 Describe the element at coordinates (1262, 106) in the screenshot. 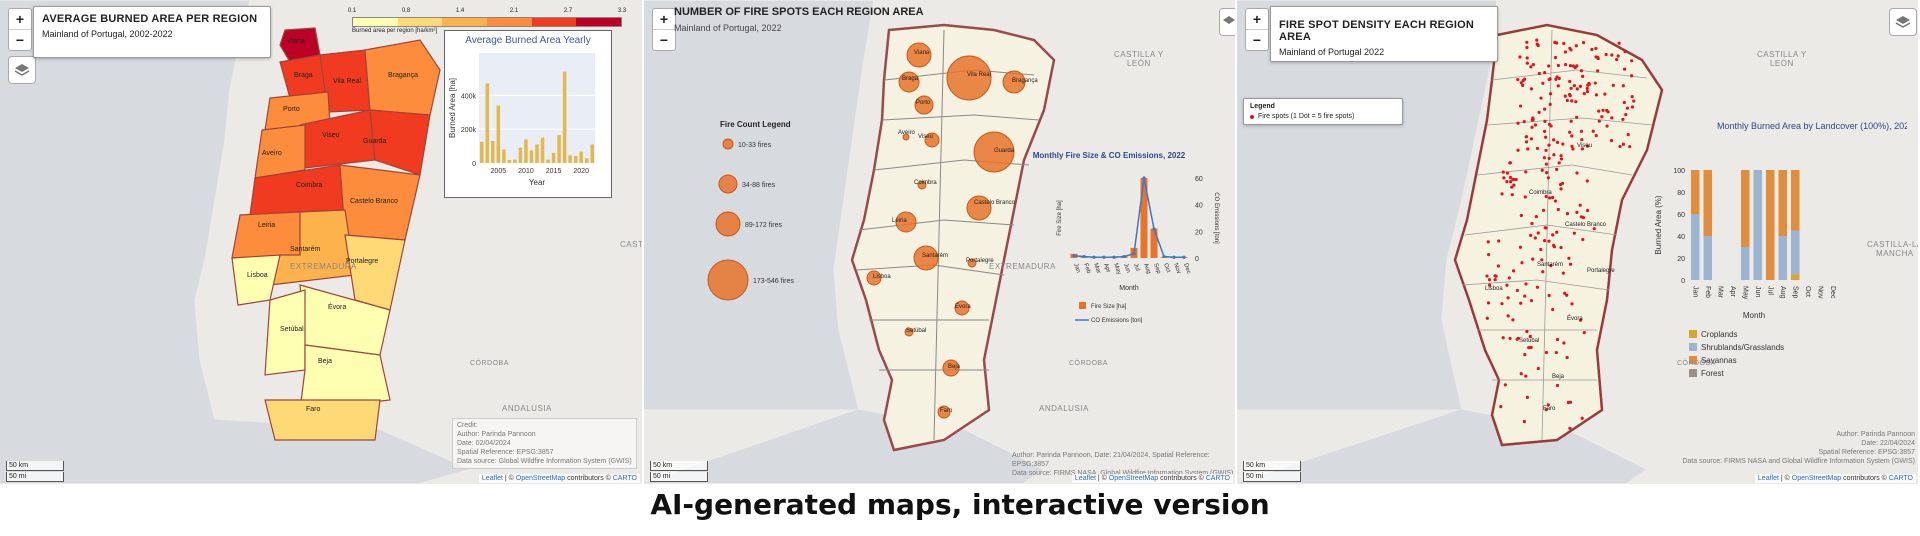

I see `legend-title: Legend` at that location.